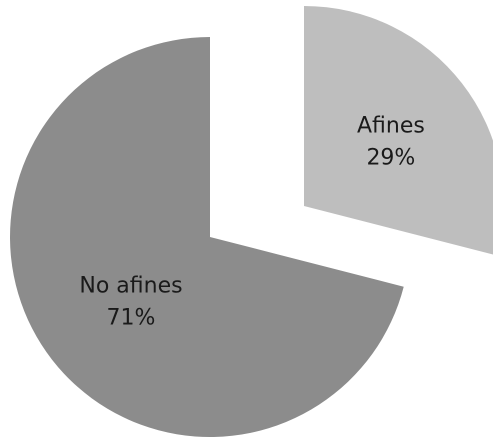  I want to click on slice-label-afines: Afines, so click(391, 126).